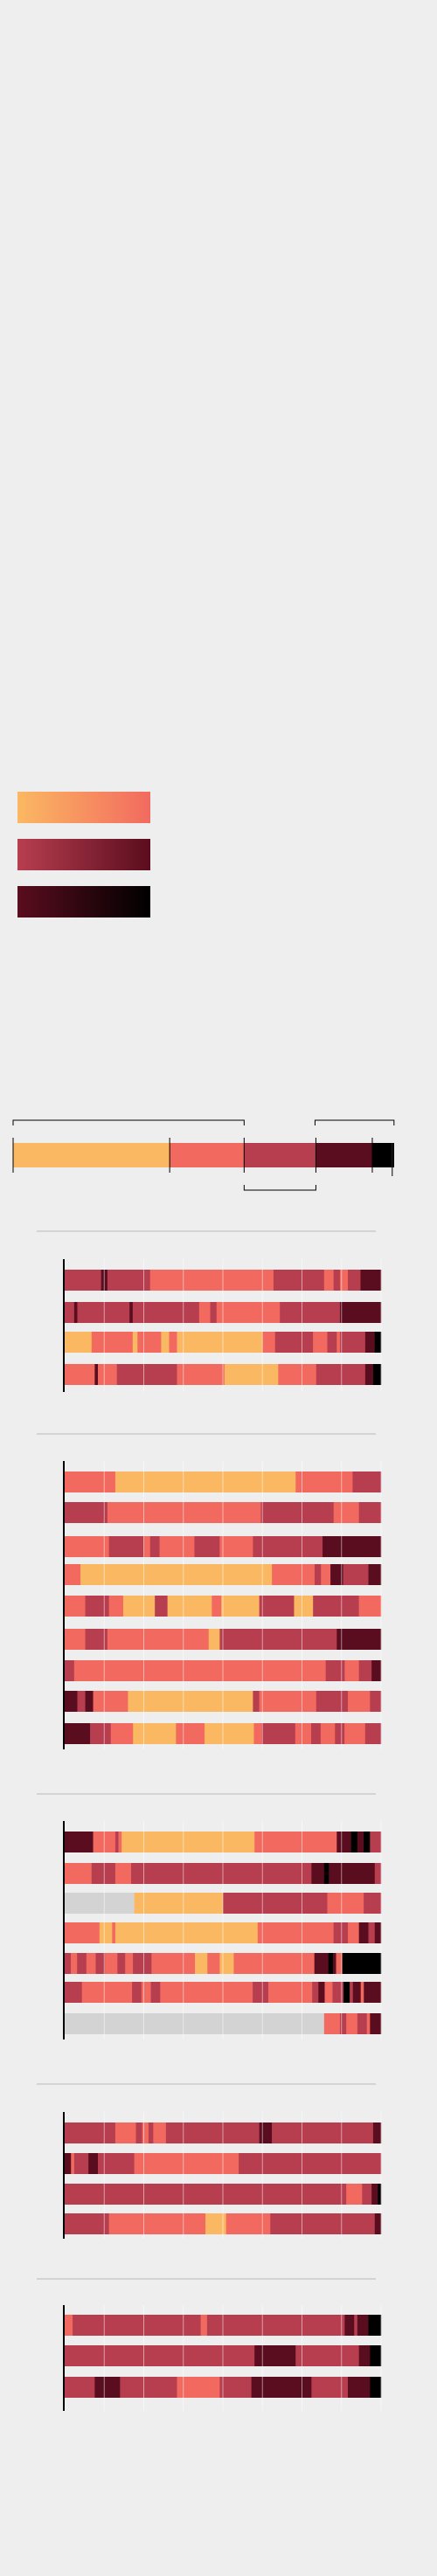  What do you see at coordinates (354, 1122) in the screenshot?
I see `bracket-top-right` at bounding box center [354, 1122].